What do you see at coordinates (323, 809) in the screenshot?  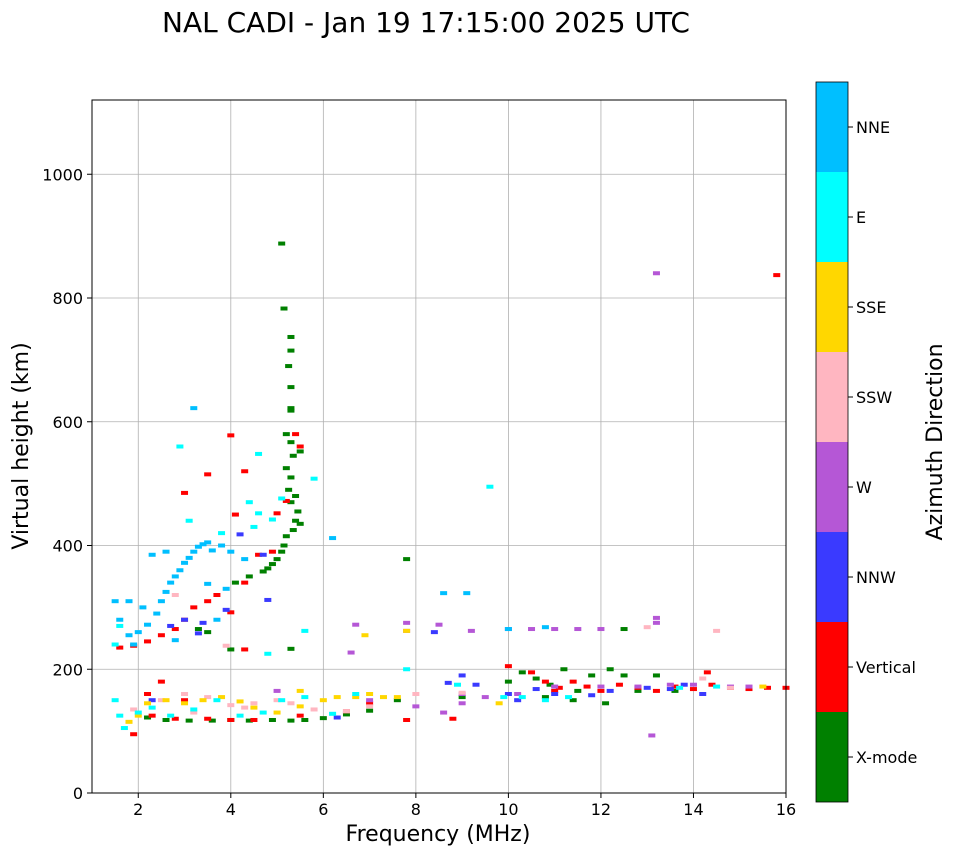 I see `x-tick-label: 6` at bounding box center [323, 809].